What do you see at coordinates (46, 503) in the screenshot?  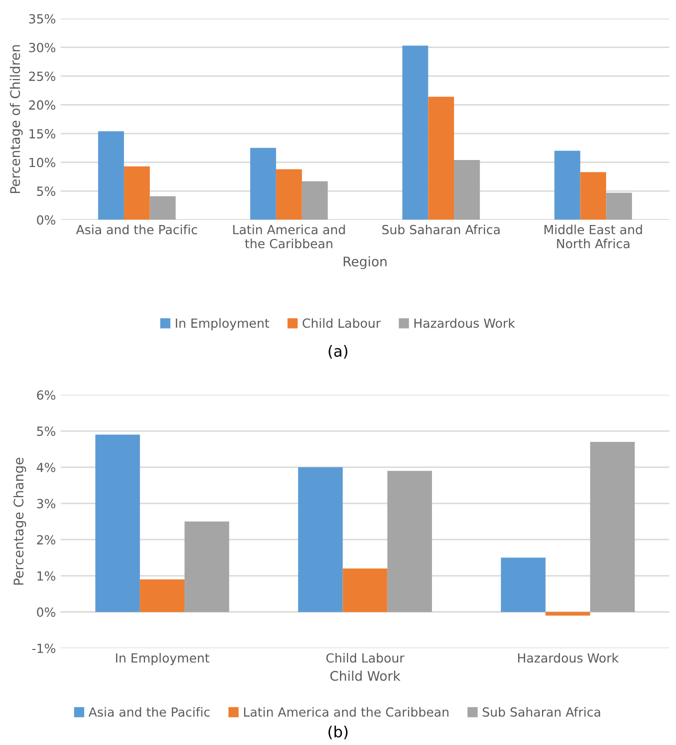 I see `y-tick-label: 3%` at bounding box center [46, 503].